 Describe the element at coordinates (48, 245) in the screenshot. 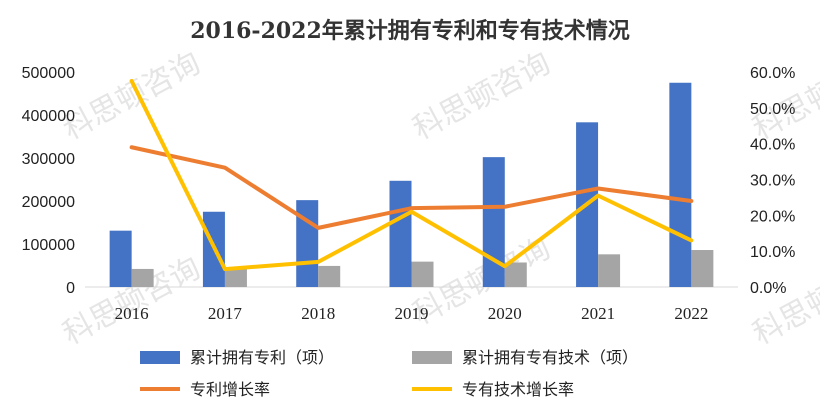

I see `y-left-tick-label: 100000` at that location.